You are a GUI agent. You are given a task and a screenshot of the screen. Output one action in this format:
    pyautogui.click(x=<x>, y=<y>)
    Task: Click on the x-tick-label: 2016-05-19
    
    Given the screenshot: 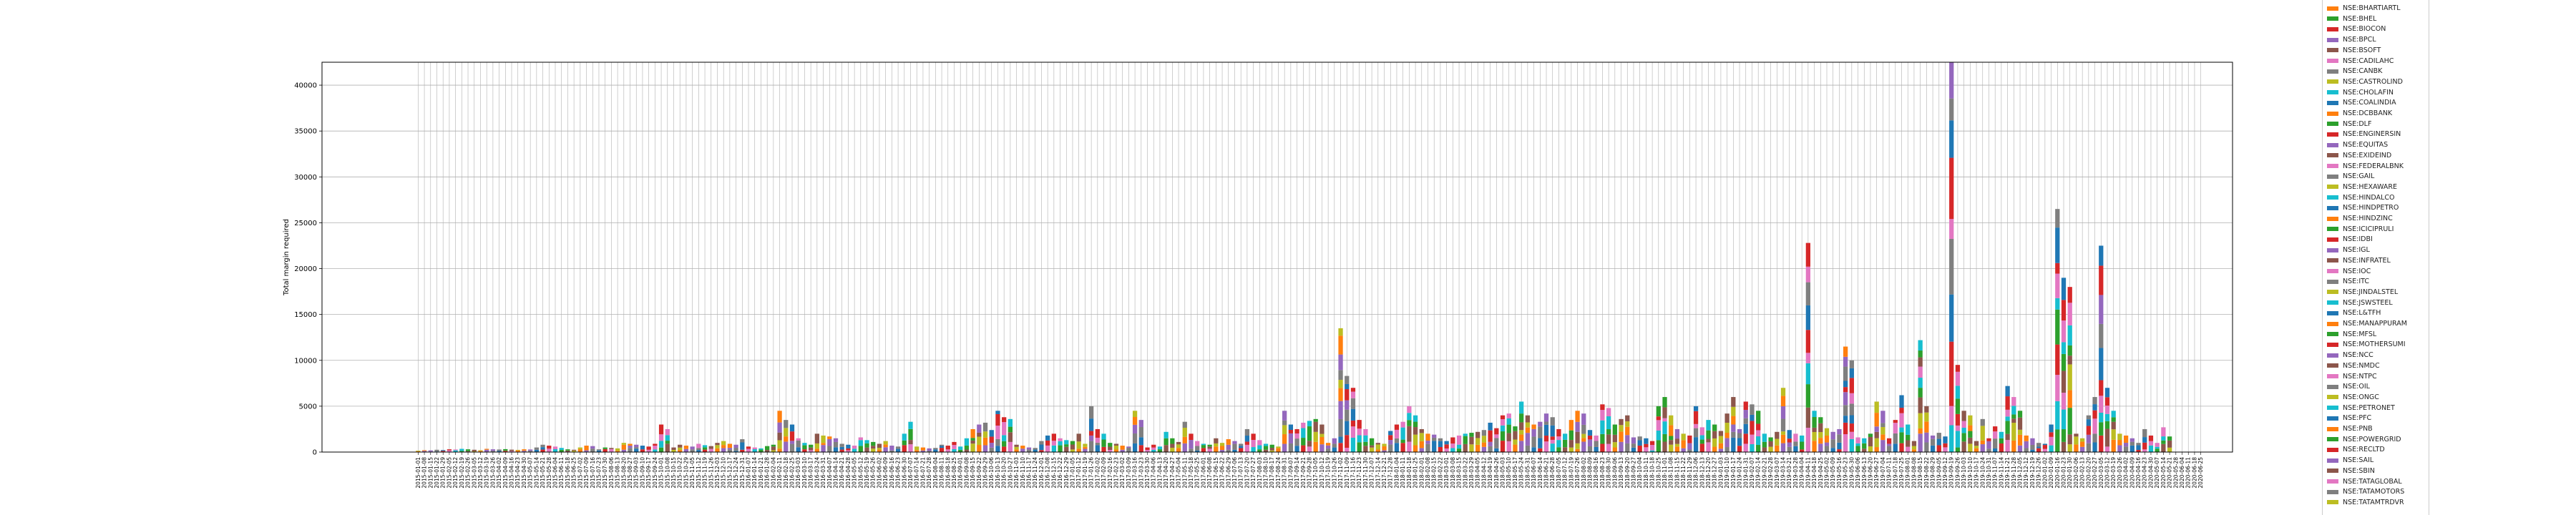 What is the action you would take?
    pyautogui.click(x=867, y=473)
    